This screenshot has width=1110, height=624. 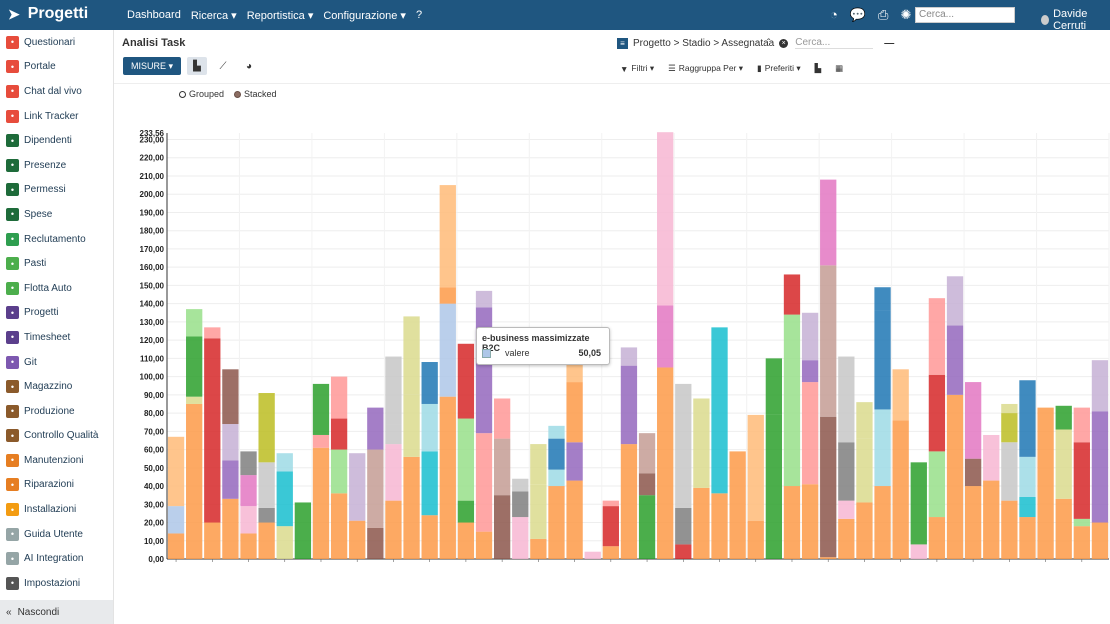 I want to click on groupby-button: ☰ Raggruppa Per ▾, so click(x=705, y=68).